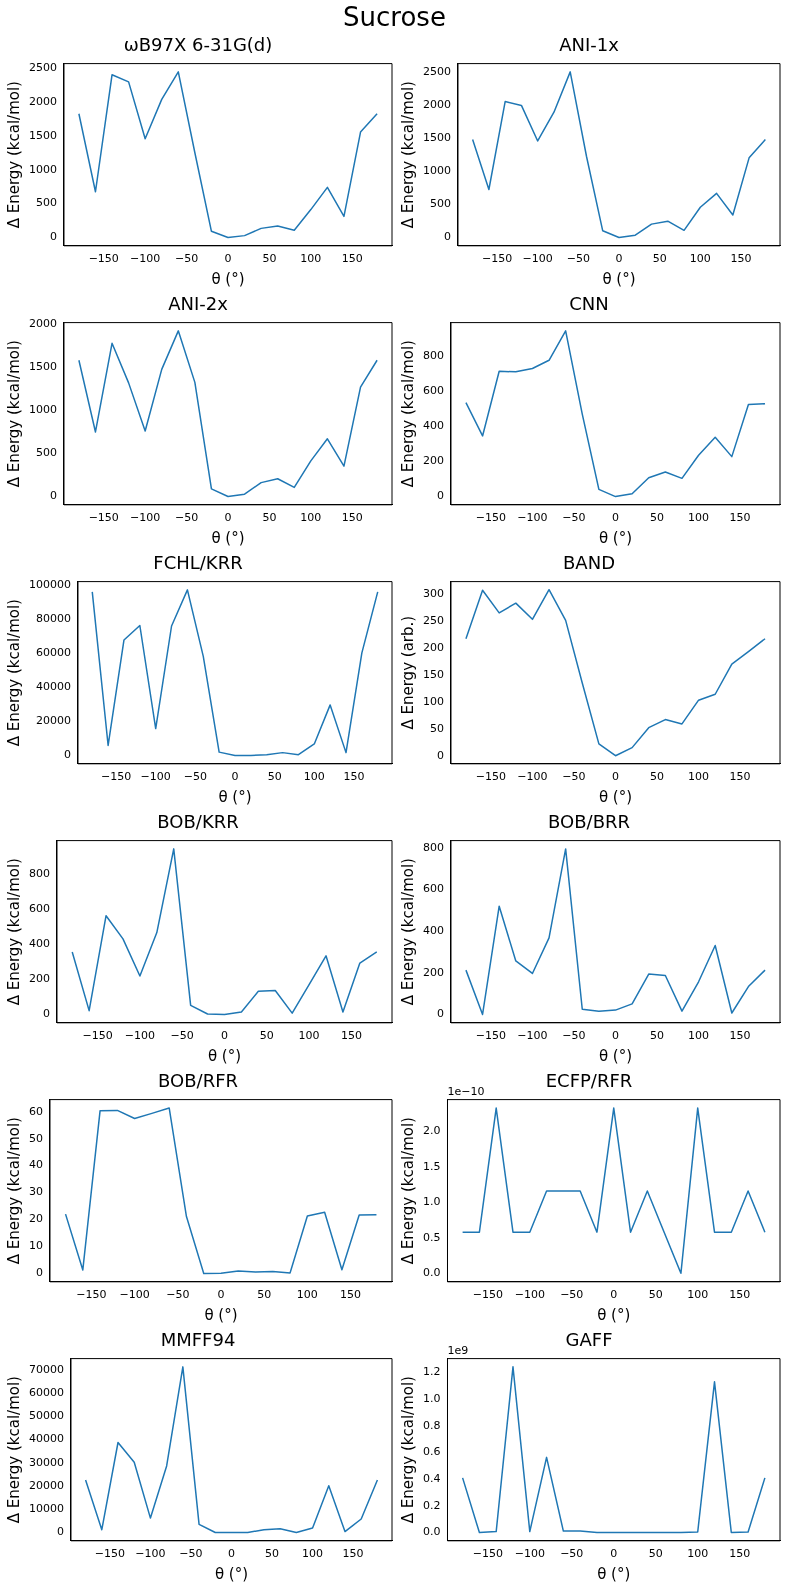 The width and height of the screenshot is (789, 1589). I want to click on y-tick-label: 20000, so click(46, 1485).